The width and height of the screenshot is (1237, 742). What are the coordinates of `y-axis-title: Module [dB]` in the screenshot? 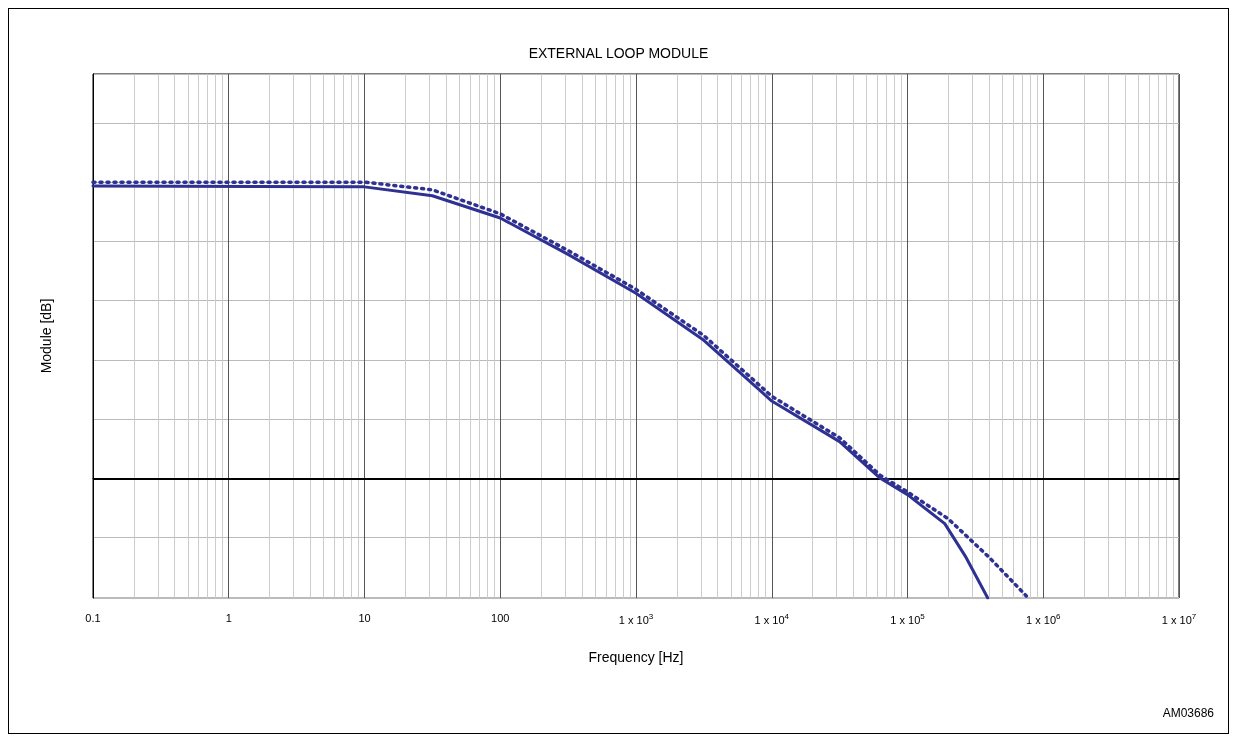 It's located at (46, 336).